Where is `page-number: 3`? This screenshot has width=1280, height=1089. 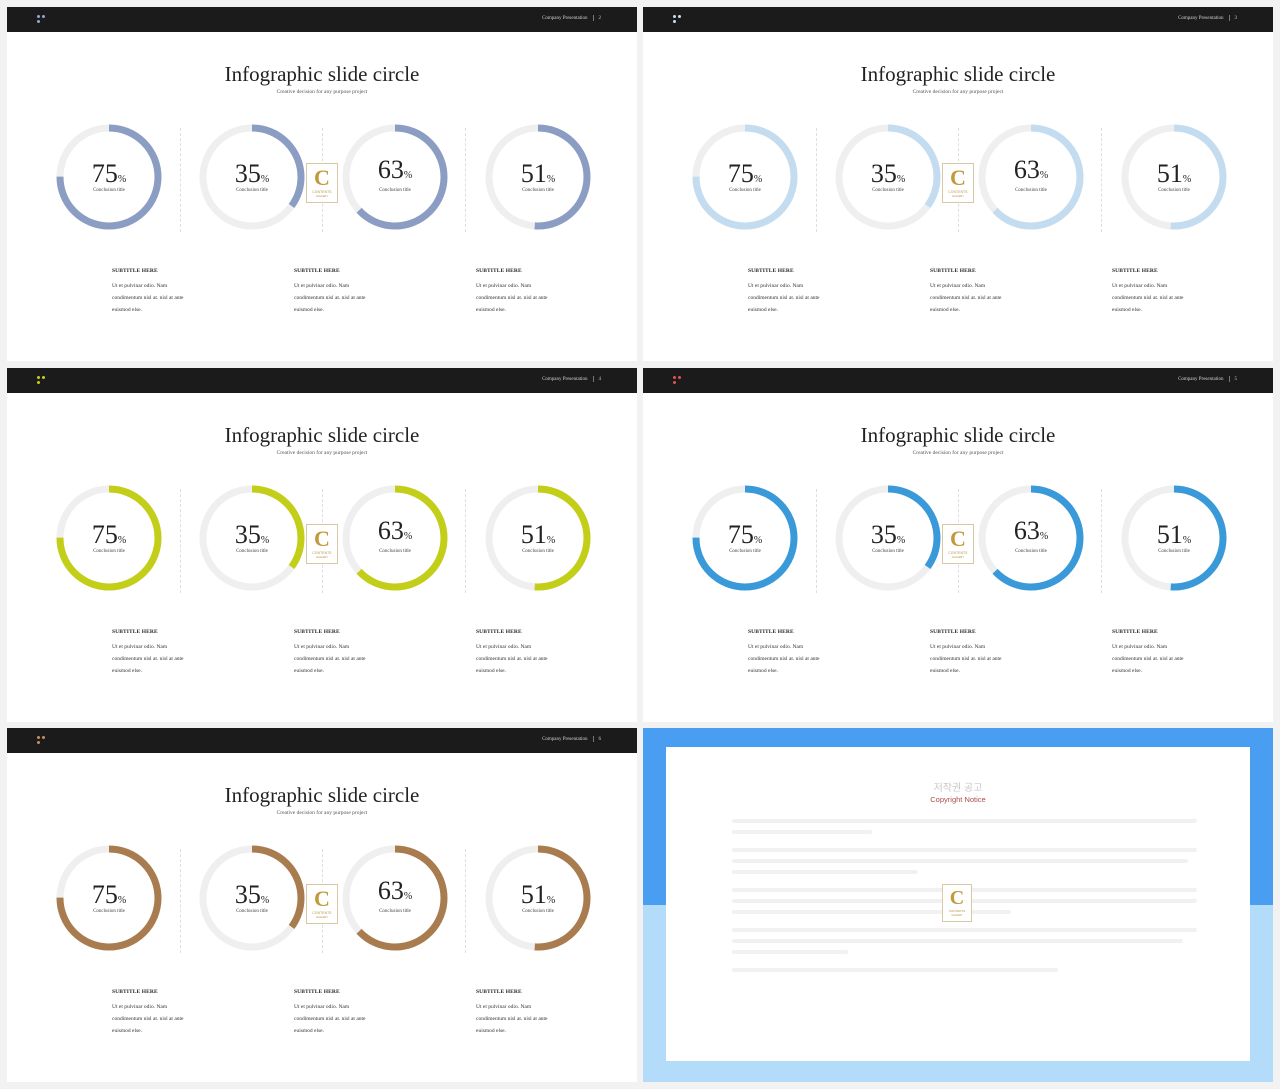 page-number: 3 is located at coordinates (1236, 19).